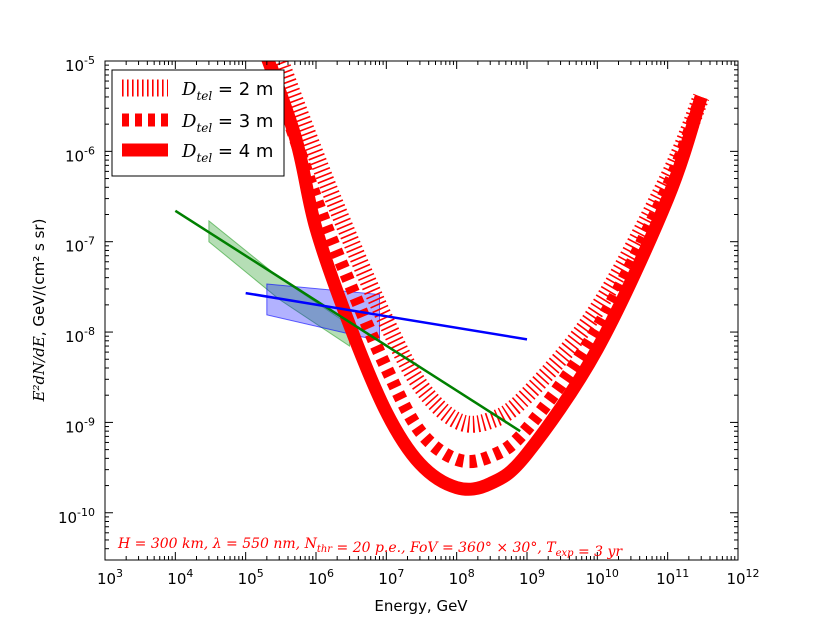 The width and height of the screenshot is (830, 623). Describe the element at coordinates (227, 153) in the screenshot. I see `legend-label: Dtel = 4 m` at that location.